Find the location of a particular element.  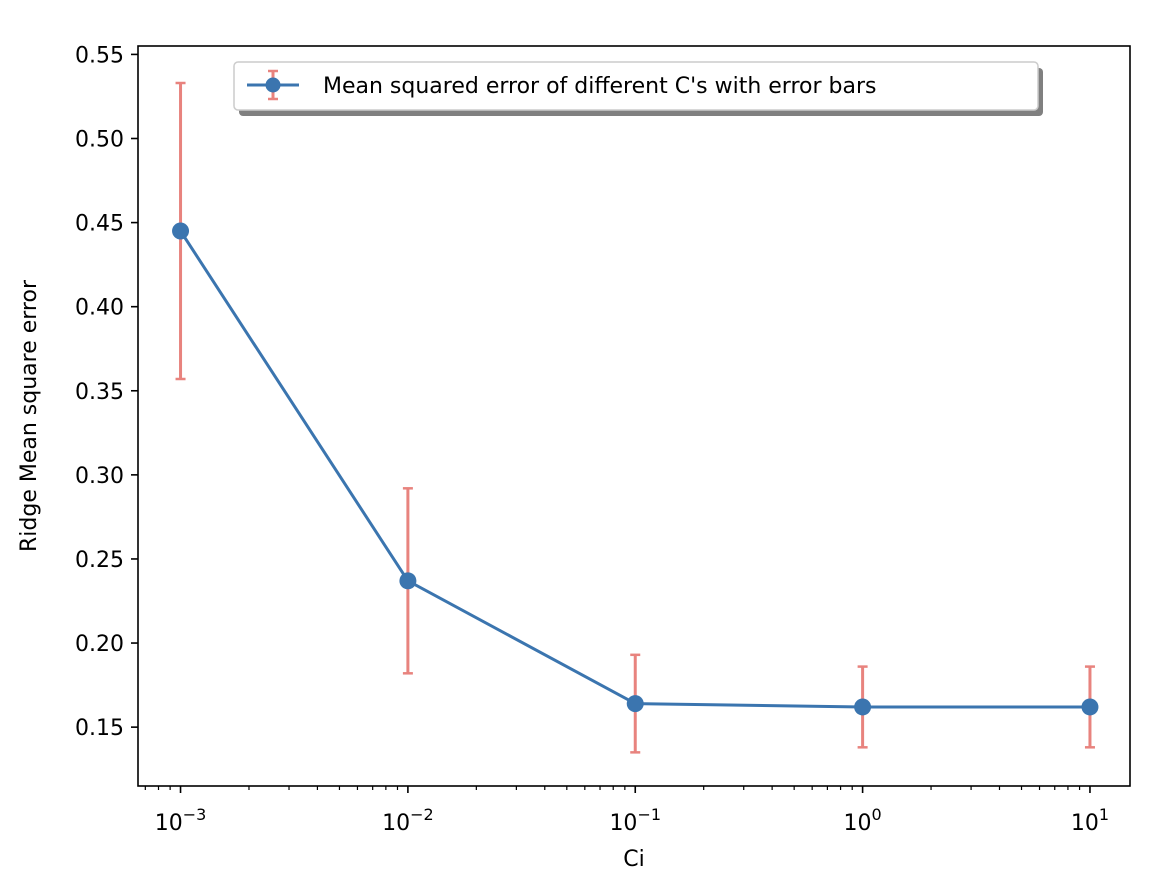

y-tick-label: 0.20 is located at coordinates (99, 644).